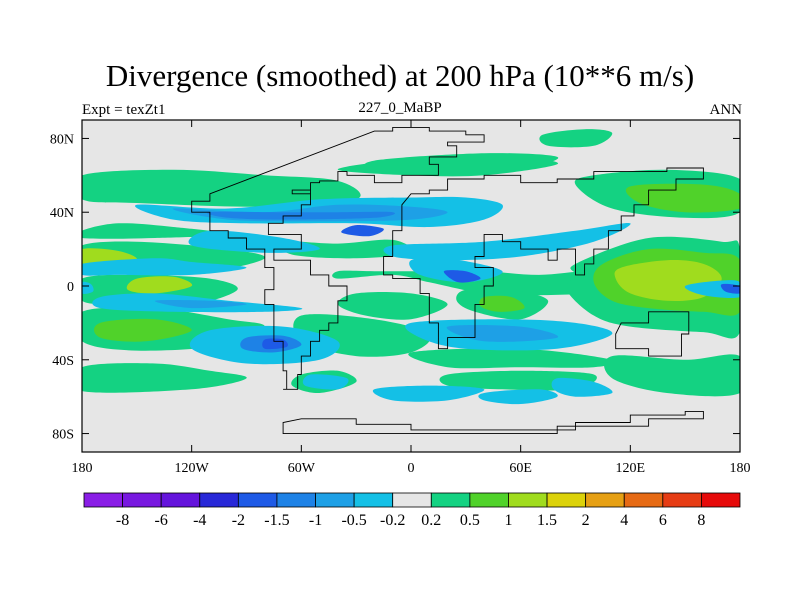  Describe the element at coordinates (470, 520) in the screenshot. I see `colorbar-label: 0.5` at that location.